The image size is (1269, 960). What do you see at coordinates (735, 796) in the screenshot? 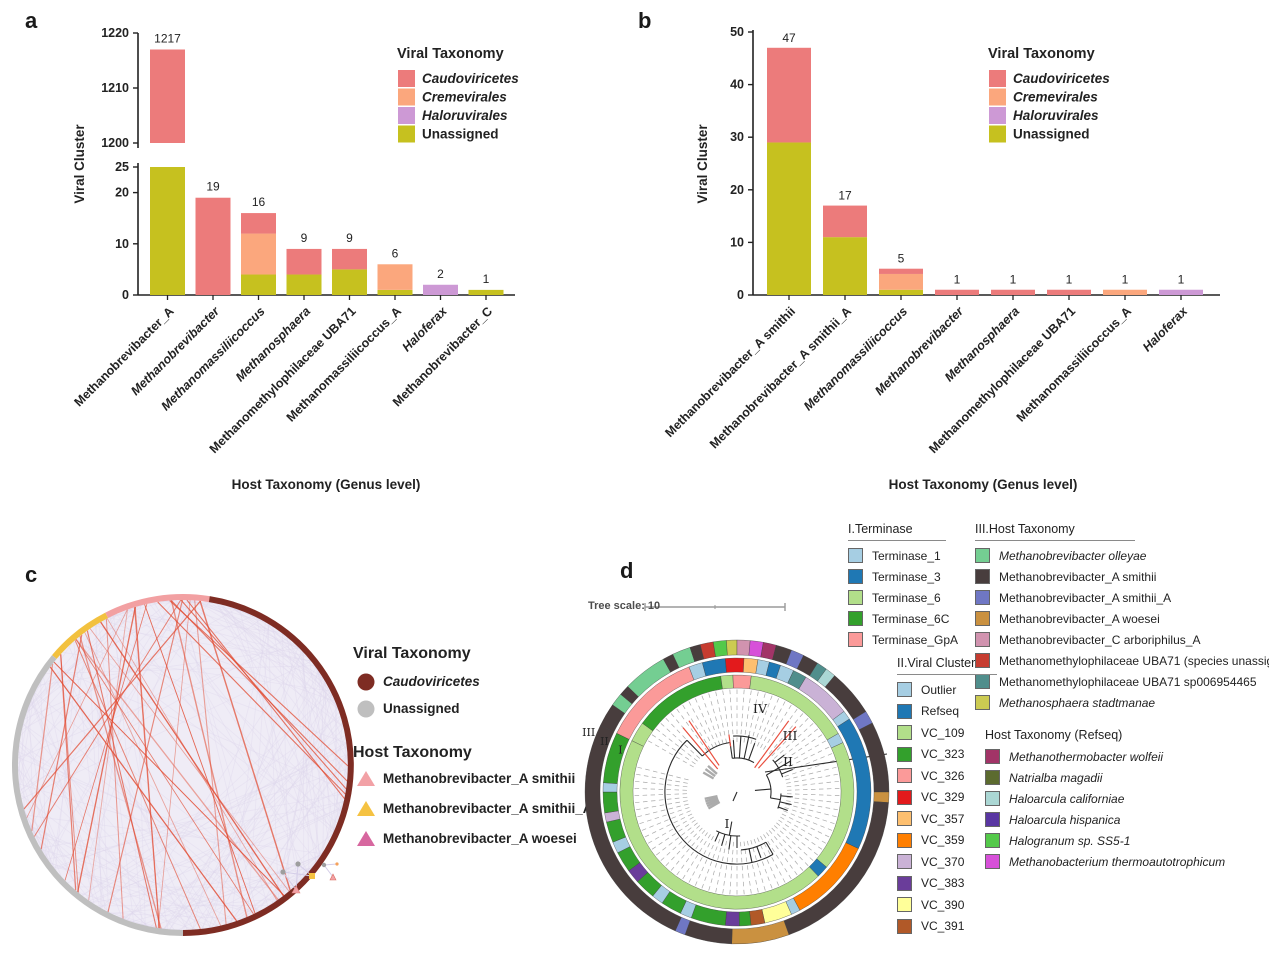
I see `tree-root` at bounding box center [735, 796].